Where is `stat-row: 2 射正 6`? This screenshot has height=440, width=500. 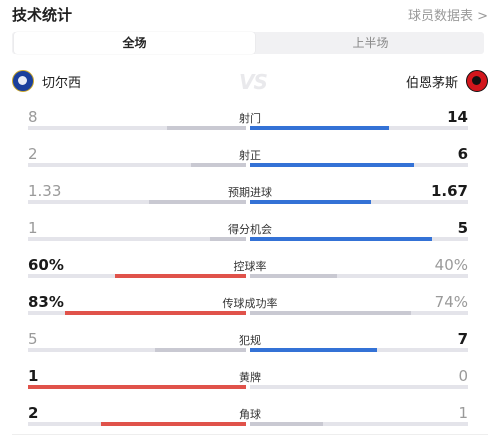
stat-row: 2 射正 6 is located at coordinates (250, 163).